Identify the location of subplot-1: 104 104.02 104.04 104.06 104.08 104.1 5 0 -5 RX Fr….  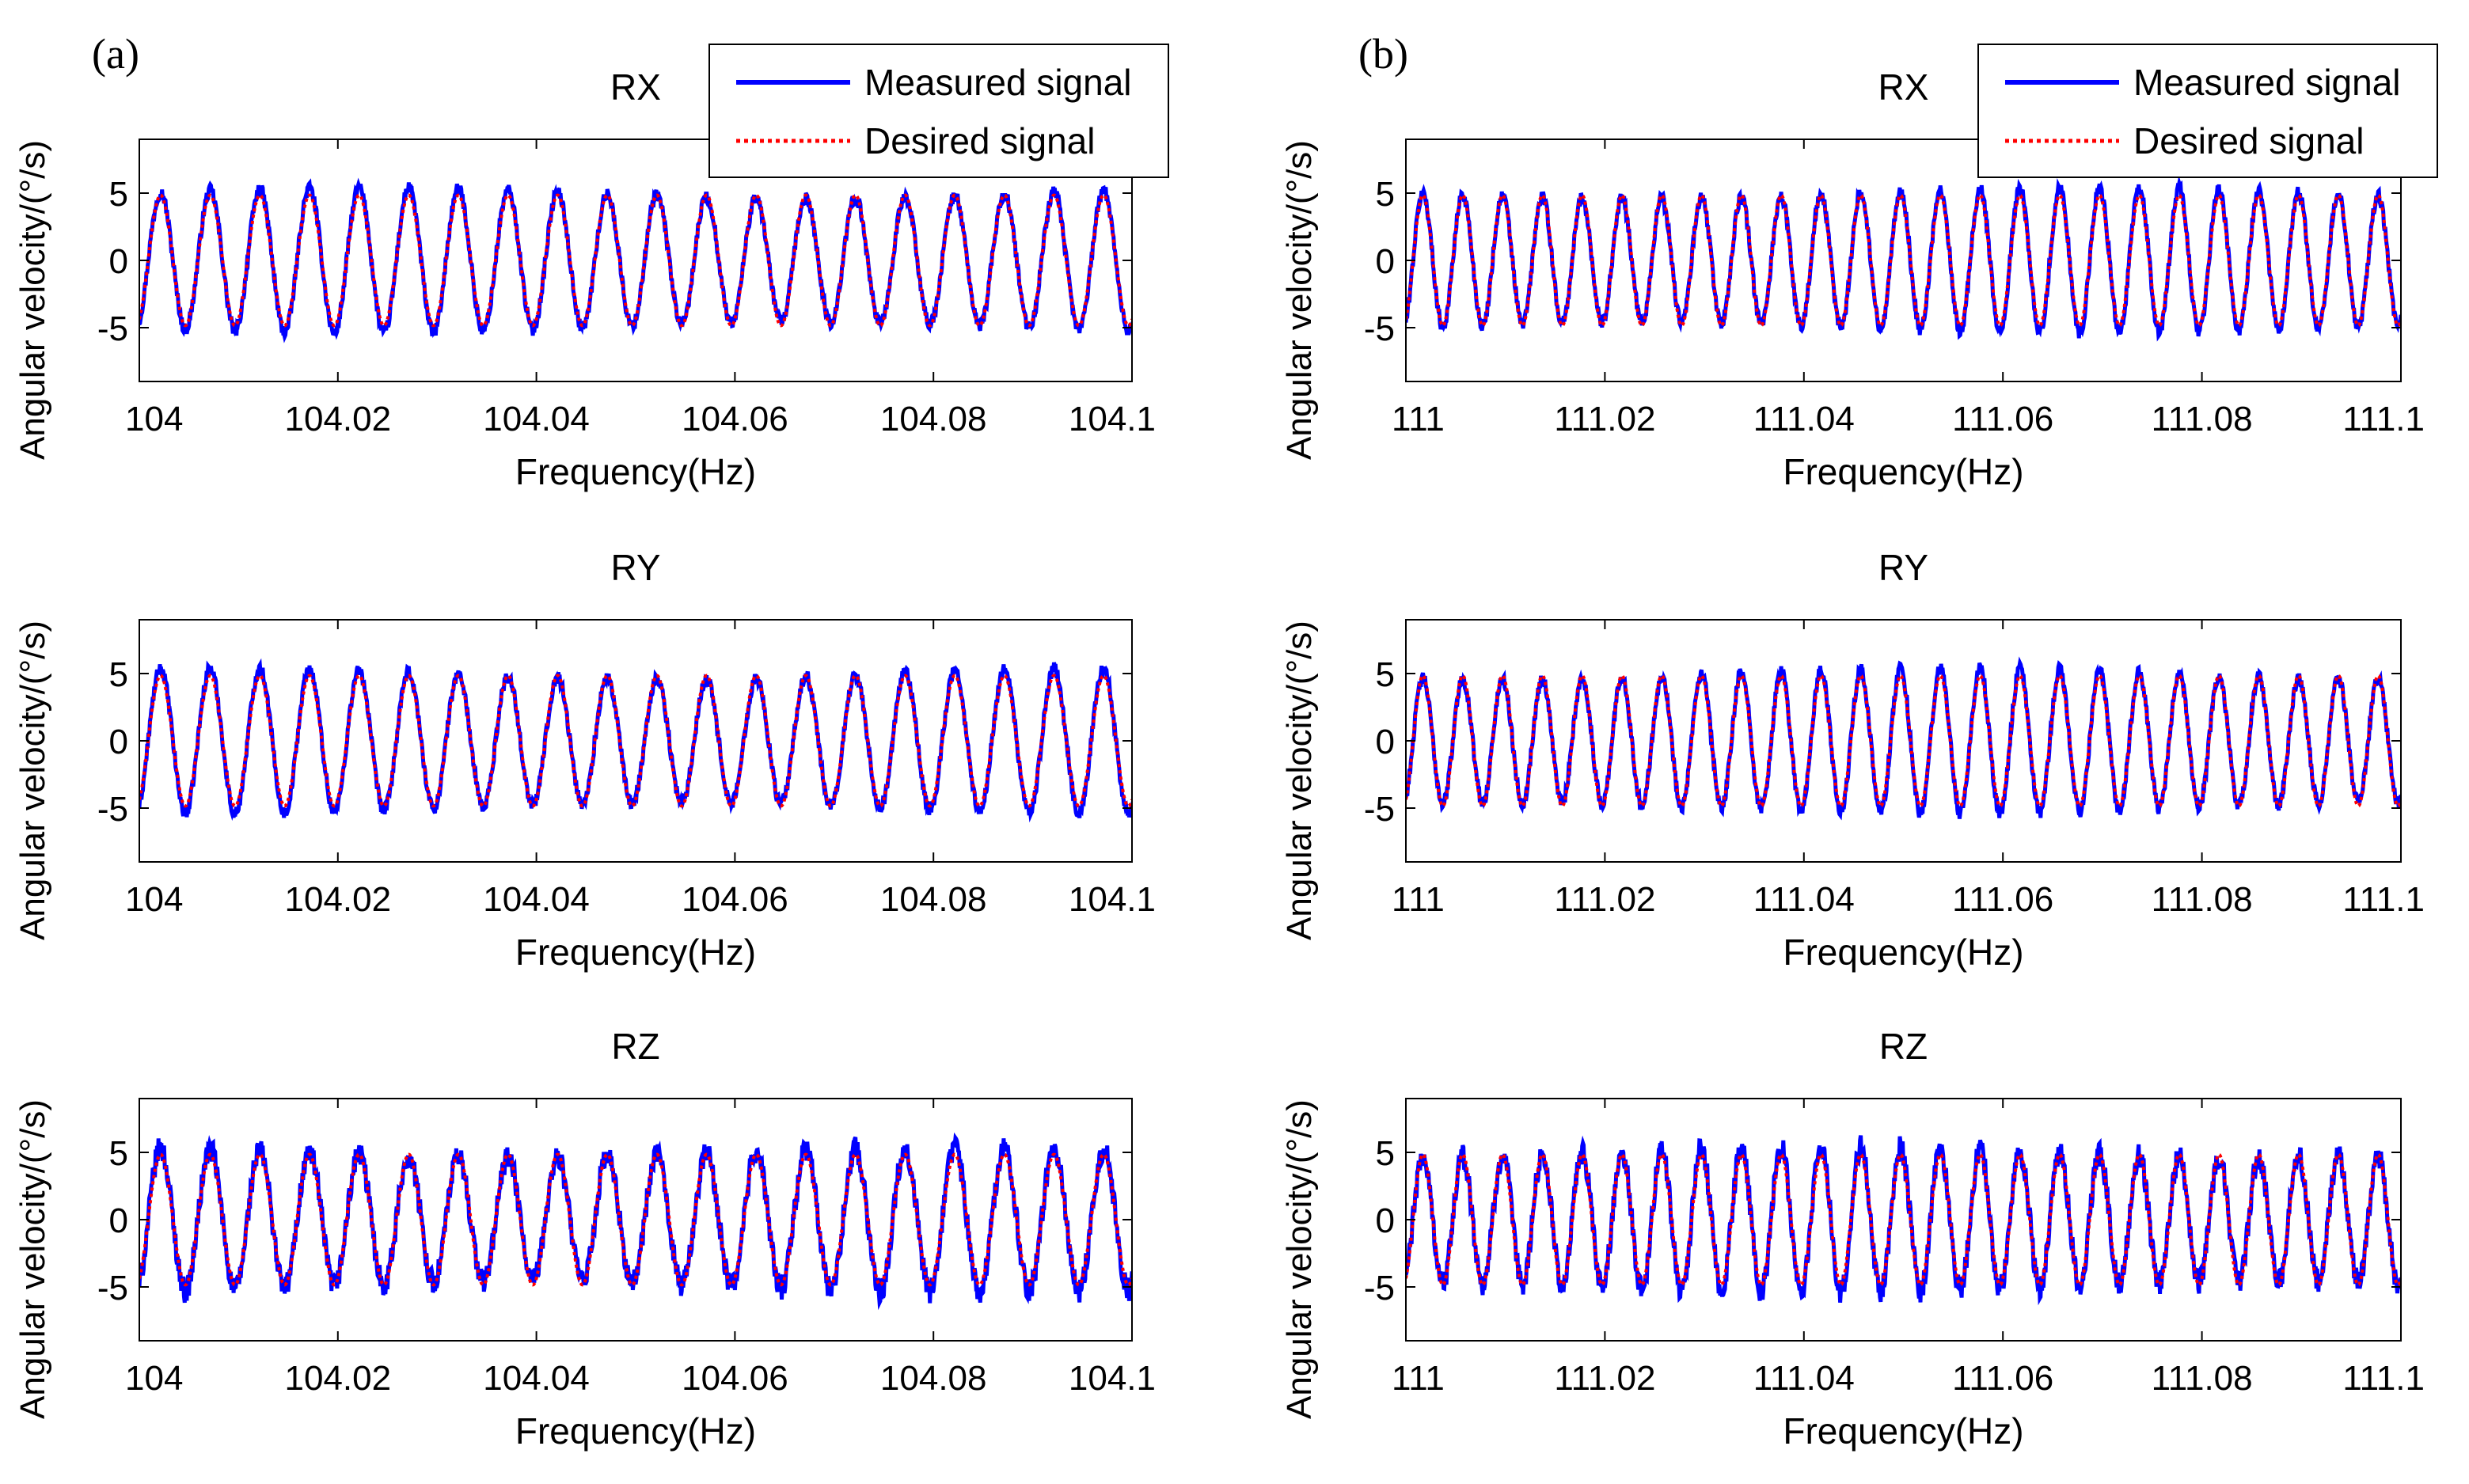
(591, 261).